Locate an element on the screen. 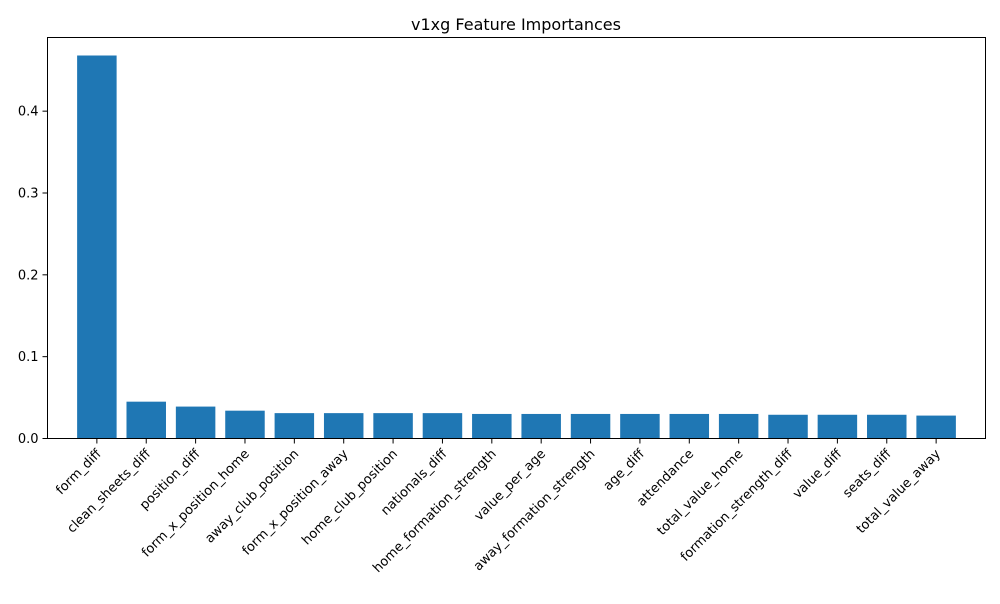 This screenshot has width=1000, height=604. y-axis: 0.0 0.1 0.2 0.3 0.4 is located at coordinates (33, 276).